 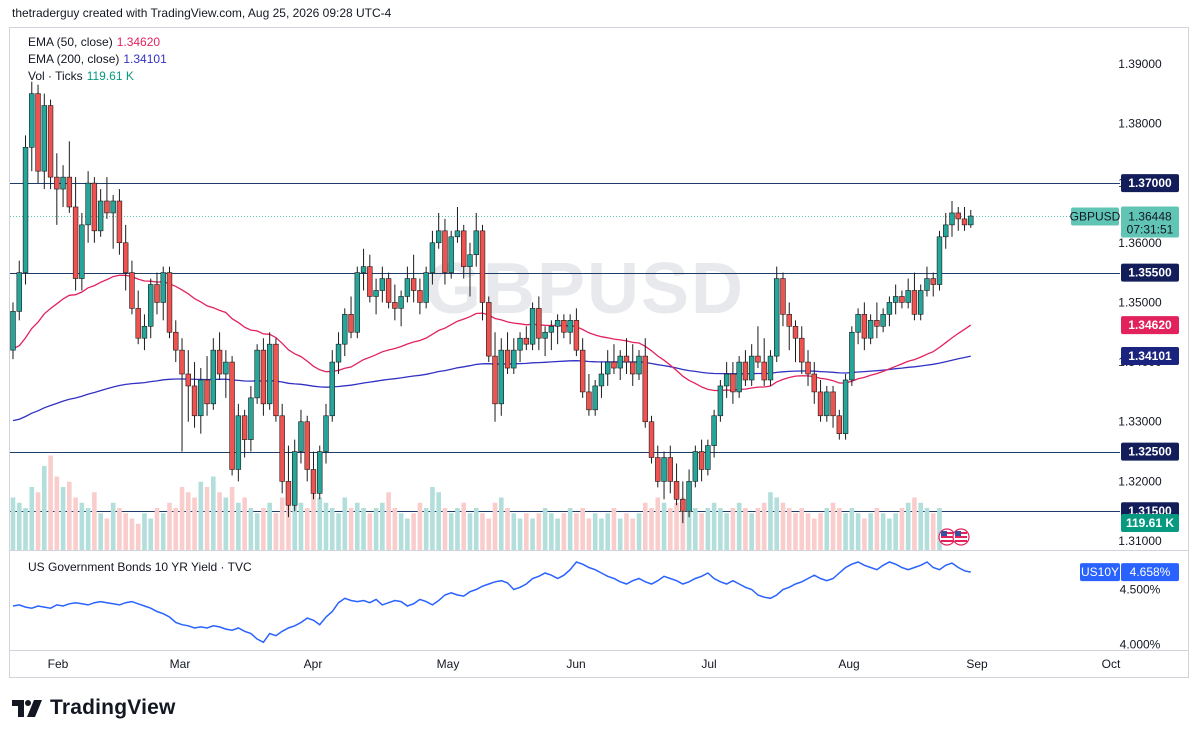 I want to click on level-badge-2-text: 1.32500, so click(x=1150, y=452).